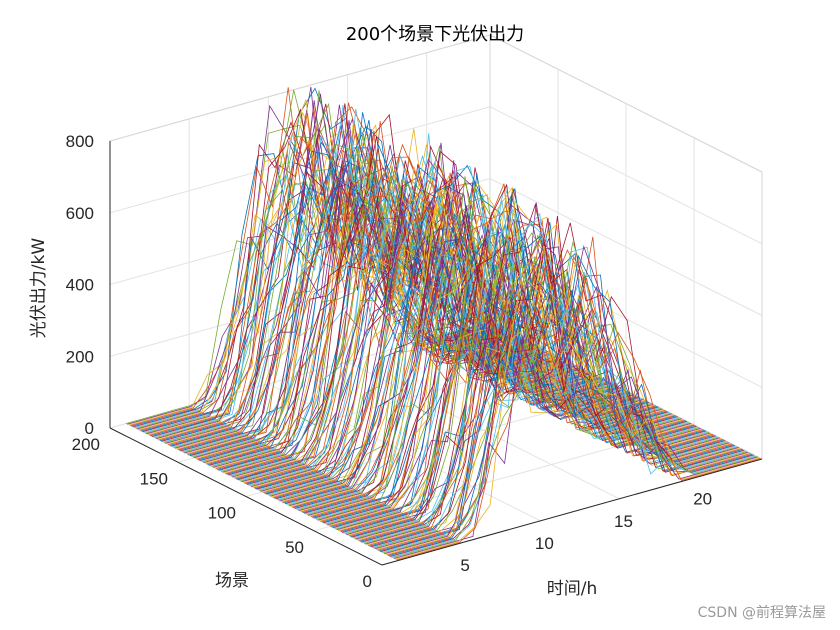 This screenshot has height=630, width=840. Describe the element at coordinates (39, 288) in the screenshot. I see `z-axis-label: 光伏出力/kW` at that location.